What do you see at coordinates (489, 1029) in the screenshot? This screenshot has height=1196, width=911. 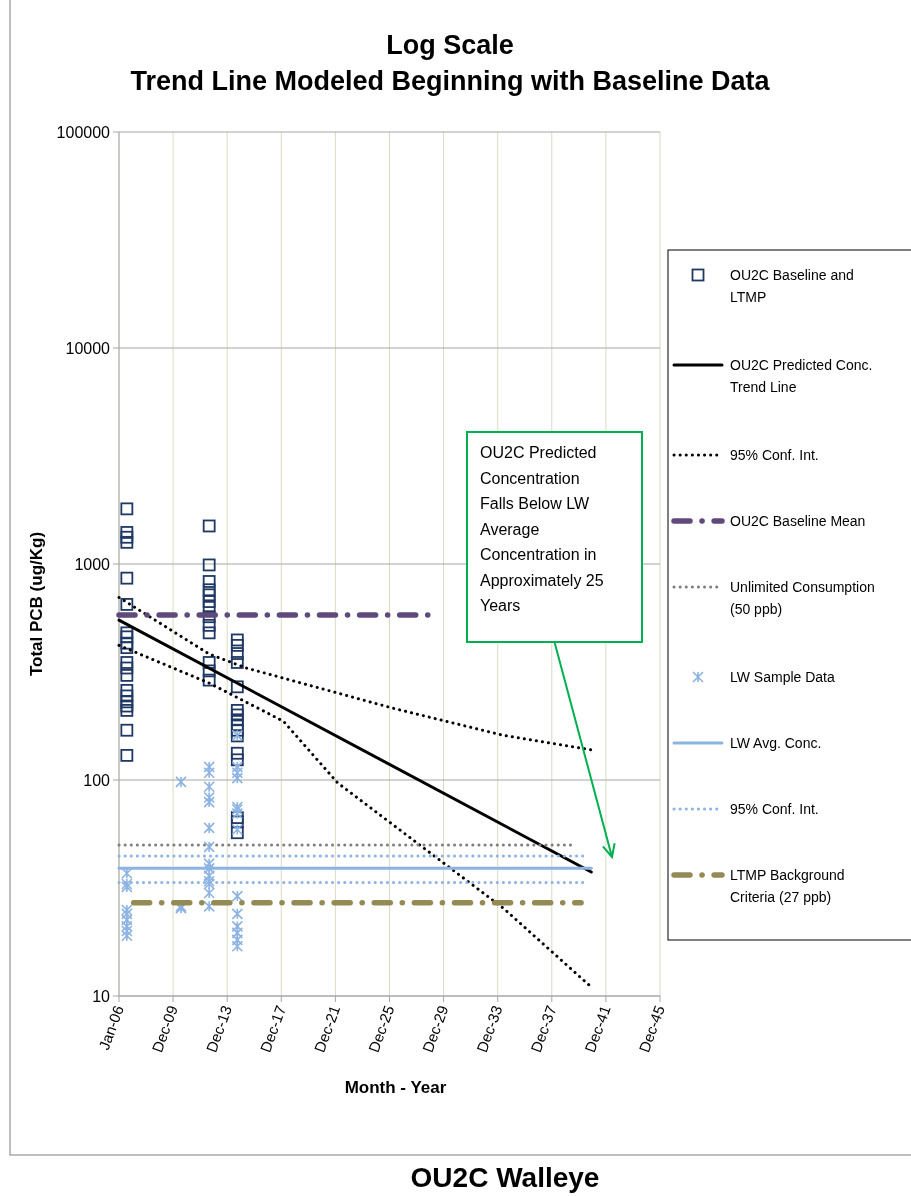 I see `x-tick-label: Dec-33` at bounding box center [489, 1029].